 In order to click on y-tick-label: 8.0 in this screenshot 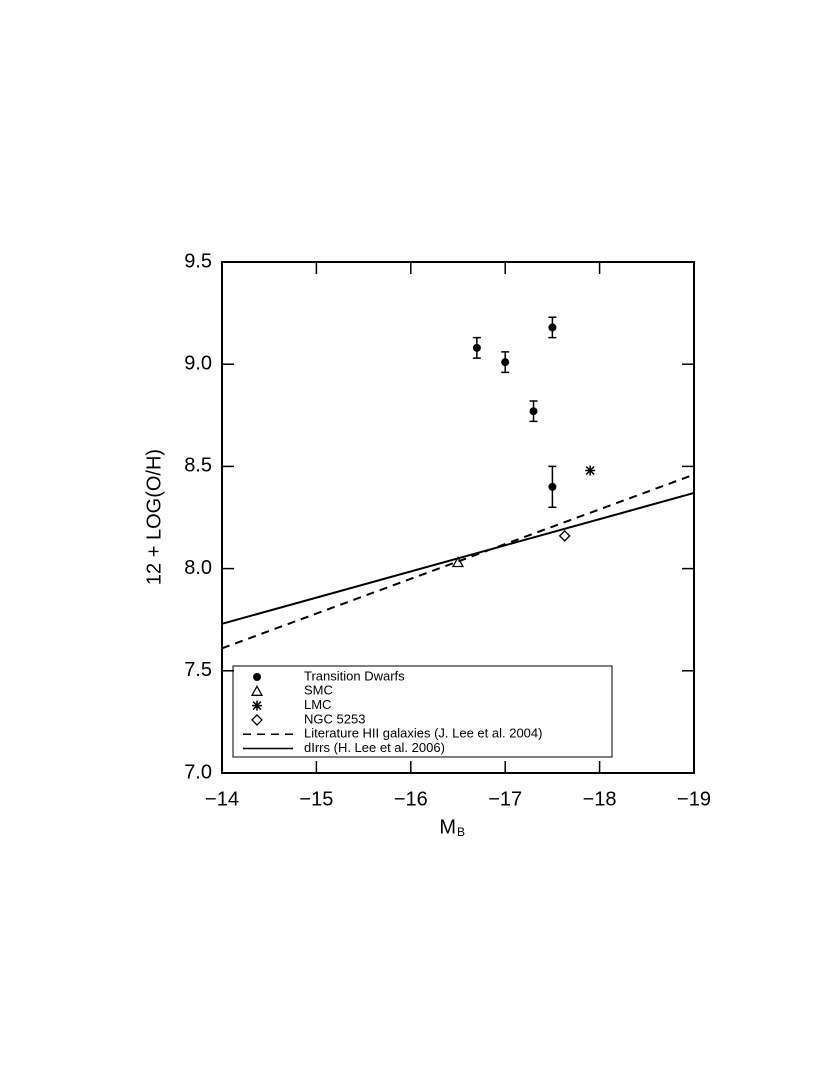, I will do `click(198, 568)`.